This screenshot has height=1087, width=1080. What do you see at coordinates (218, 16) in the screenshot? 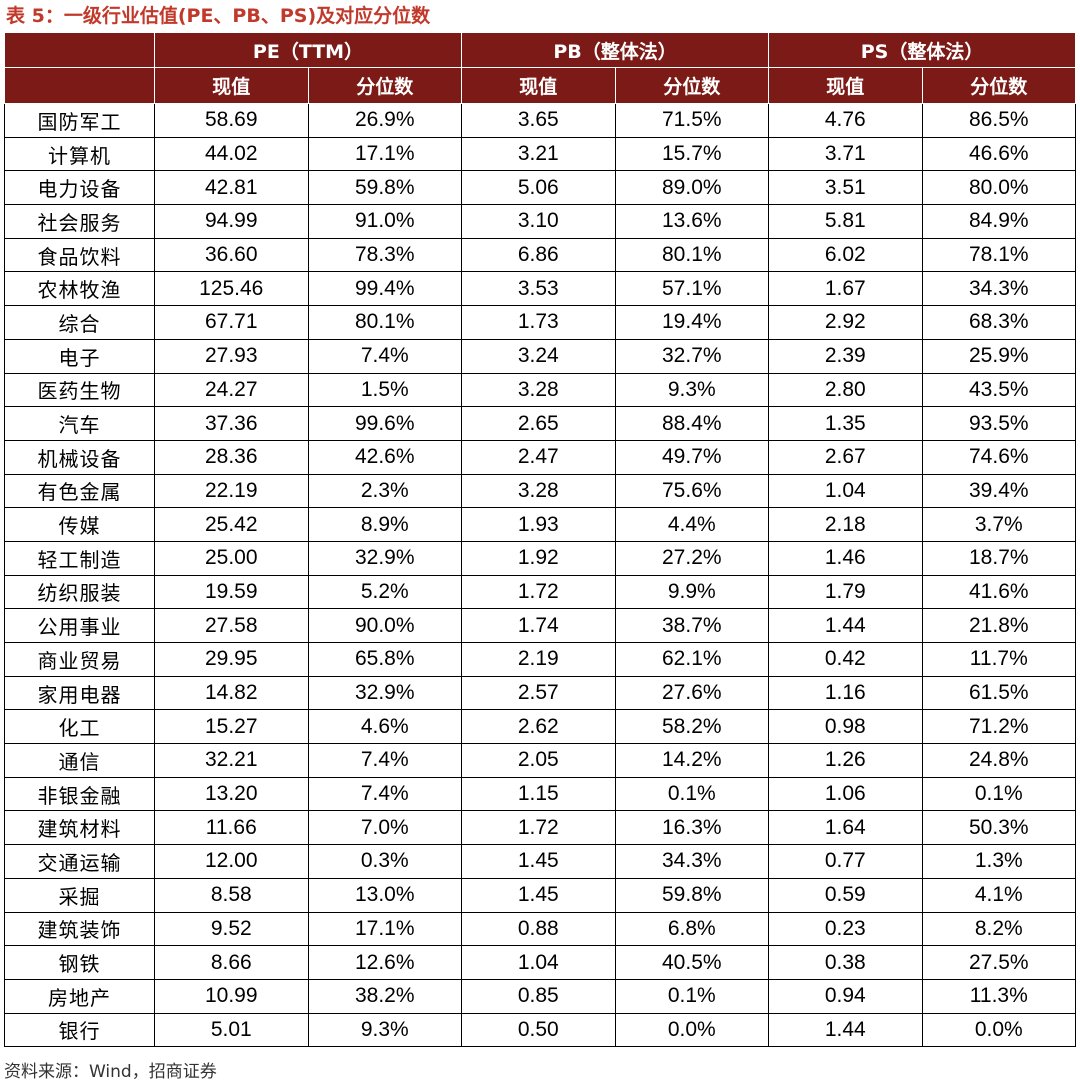
I see `table-title: 表 5：一级行业估值(PE、PB、PS)及对应分位数` at bounding box center [218, 16].